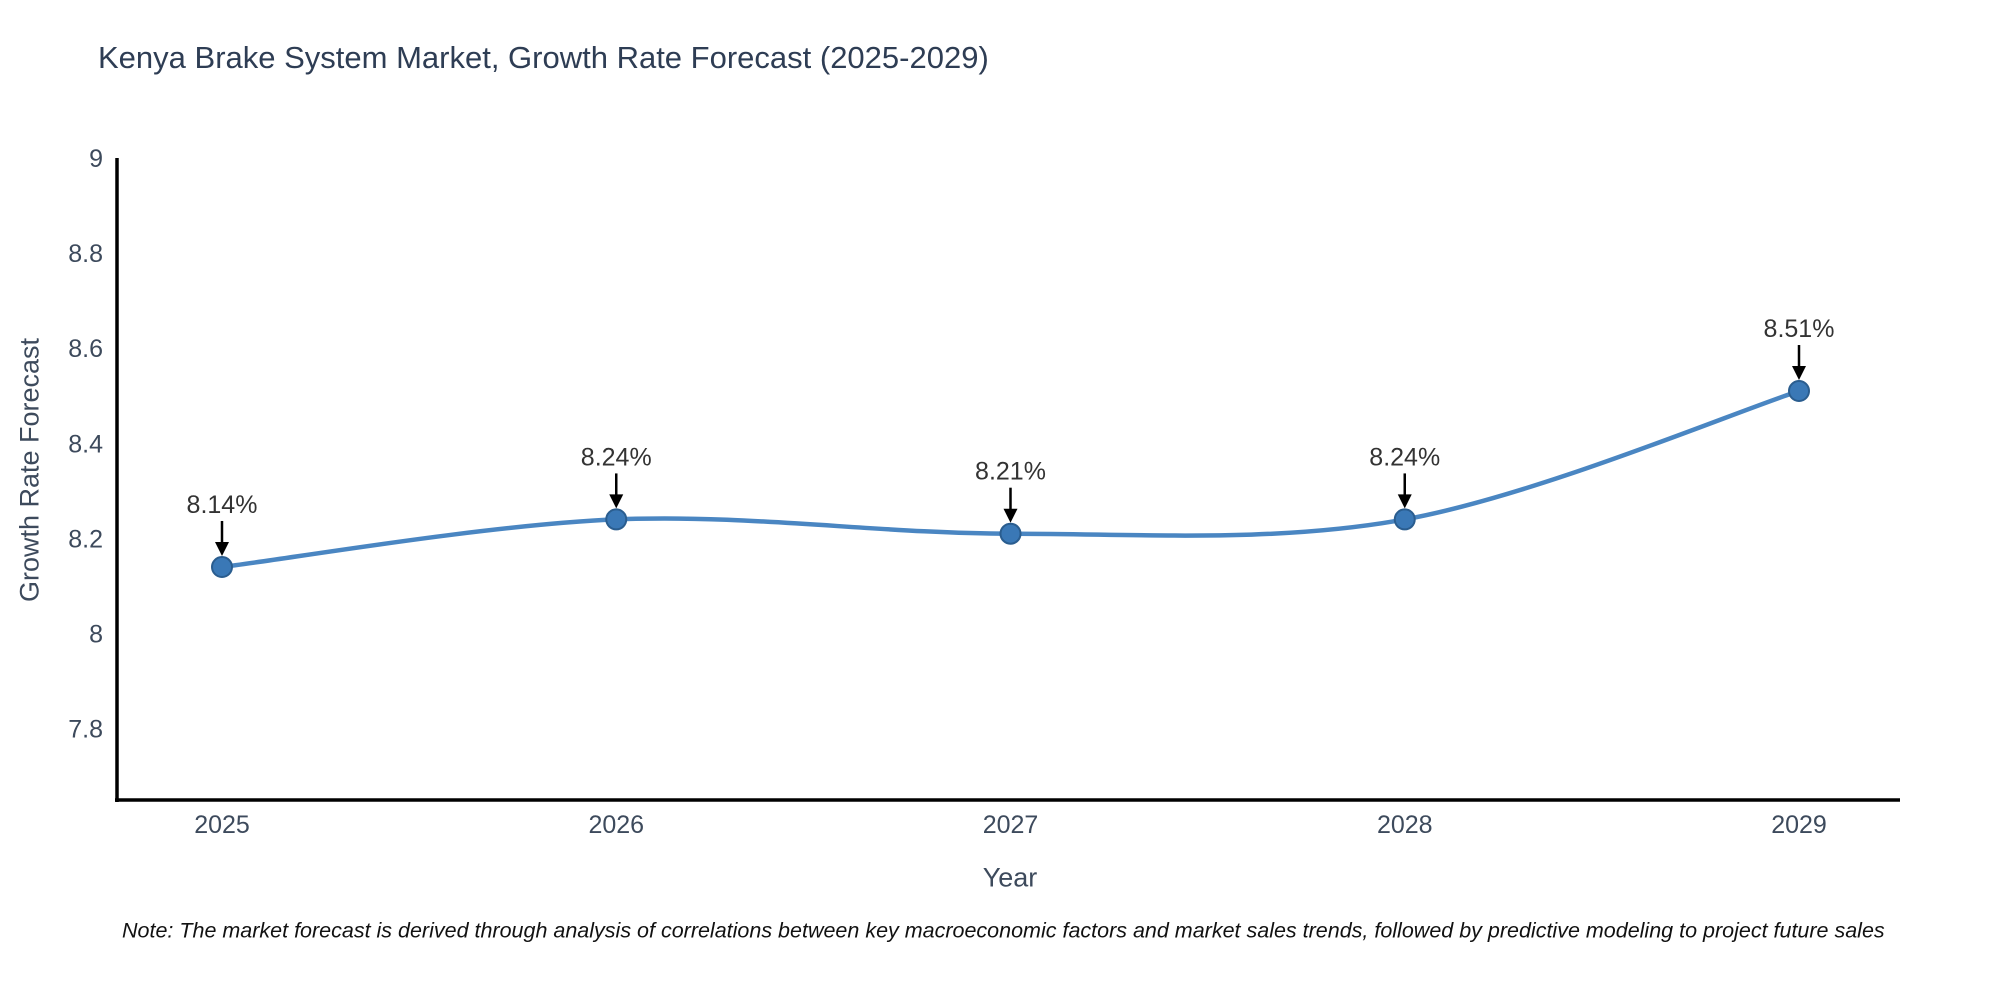 This screenshot has width=2000, height=1000. I want to click on y-tick-label: 8.4, so click(85, 444).